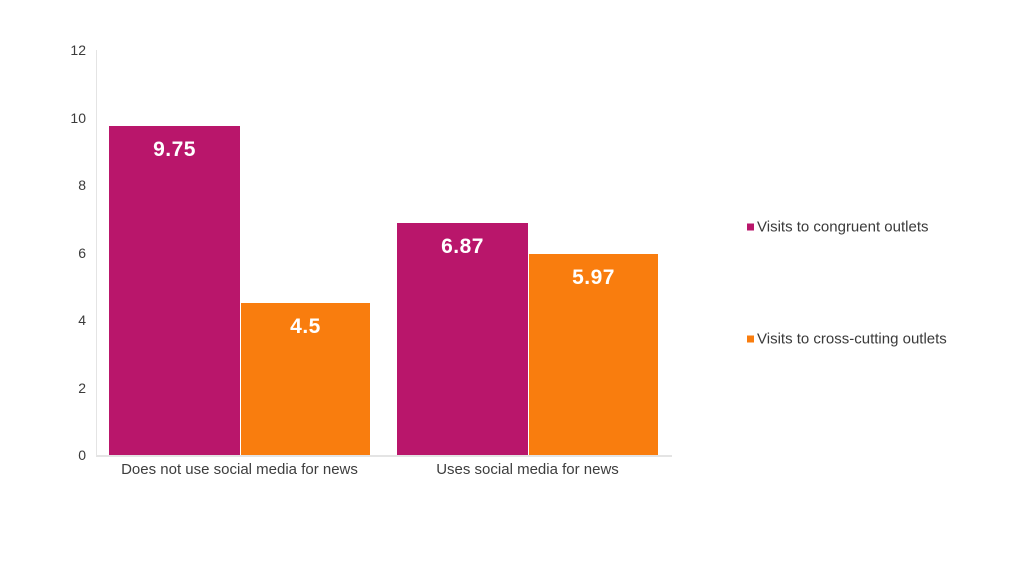 The height and width of the screenshot is (576, 1024). What do you see at coordinates (239, 469) in the screenshot?
I see `x-category-label: Does not use social media for news` at bounding box center [239, 469].